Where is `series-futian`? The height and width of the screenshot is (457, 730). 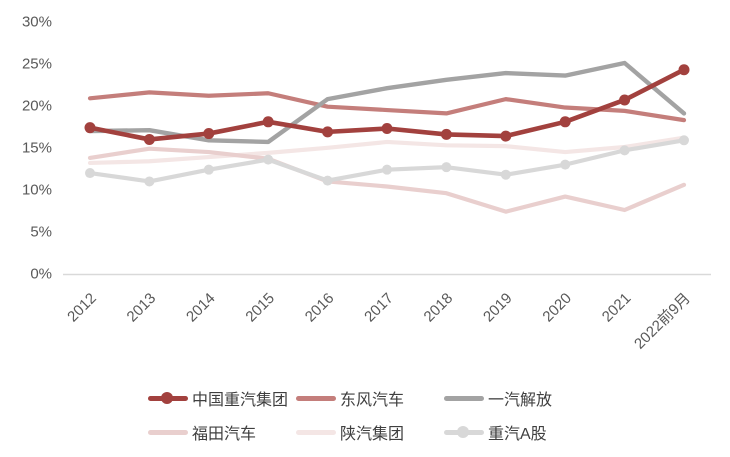 series-futian is located at coordinates (387, 180).